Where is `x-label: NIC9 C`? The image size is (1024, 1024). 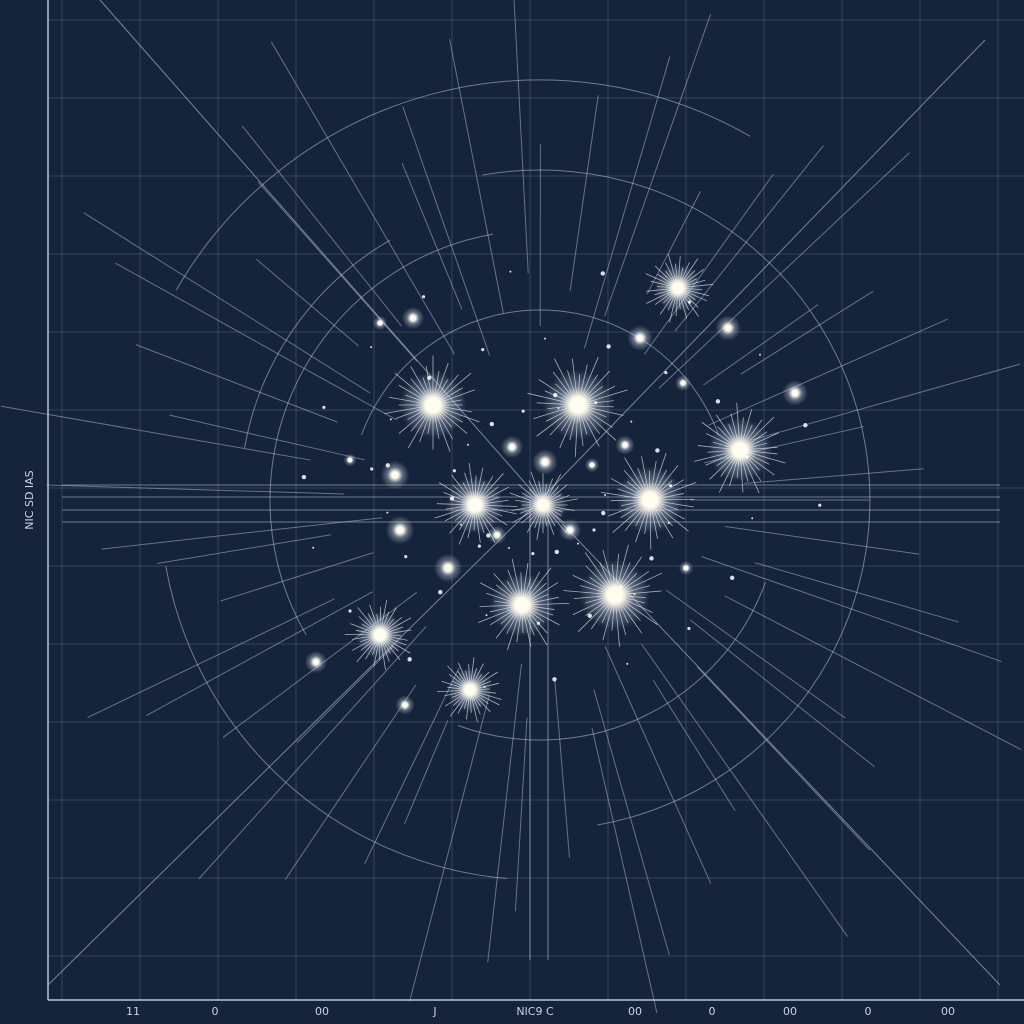 x-label: NIC9 C is located at coordinates (535, 1011).